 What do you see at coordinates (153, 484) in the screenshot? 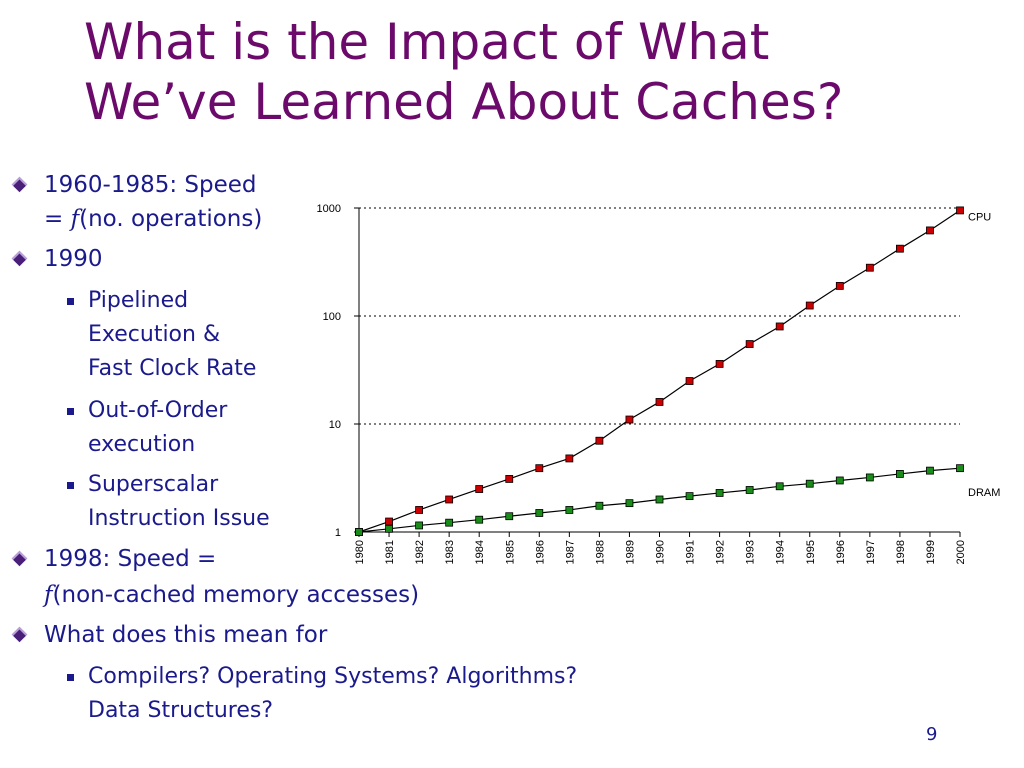
I see `sub-bullet-text: Superscalar` at bounding box center [153, 484].